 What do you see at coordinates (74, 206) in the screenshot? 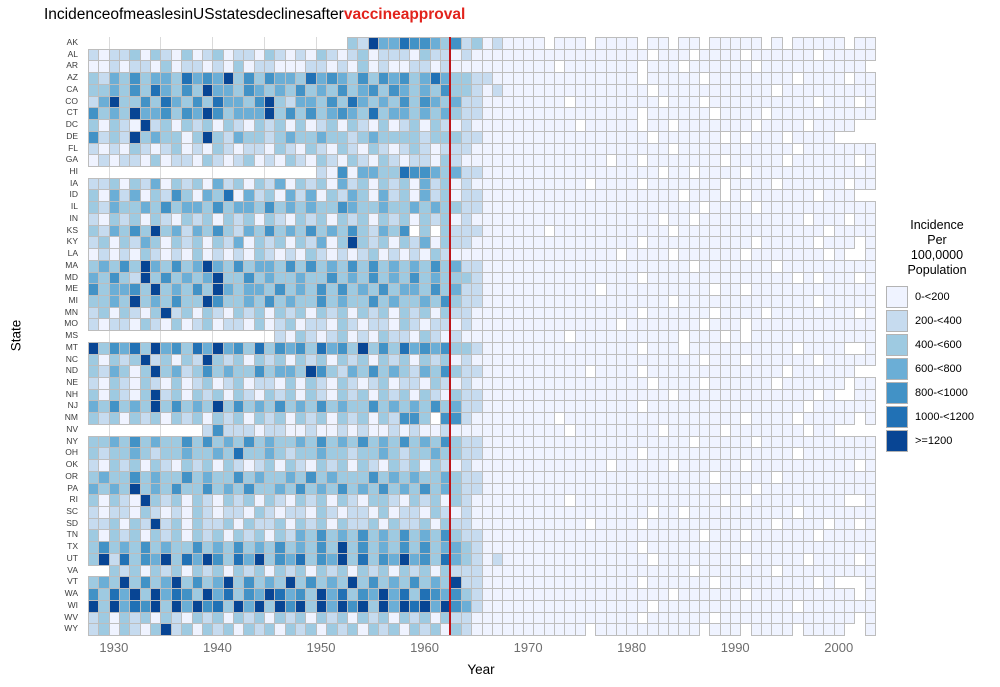
I see `state-label: IL` at bounding box center [74, 206].